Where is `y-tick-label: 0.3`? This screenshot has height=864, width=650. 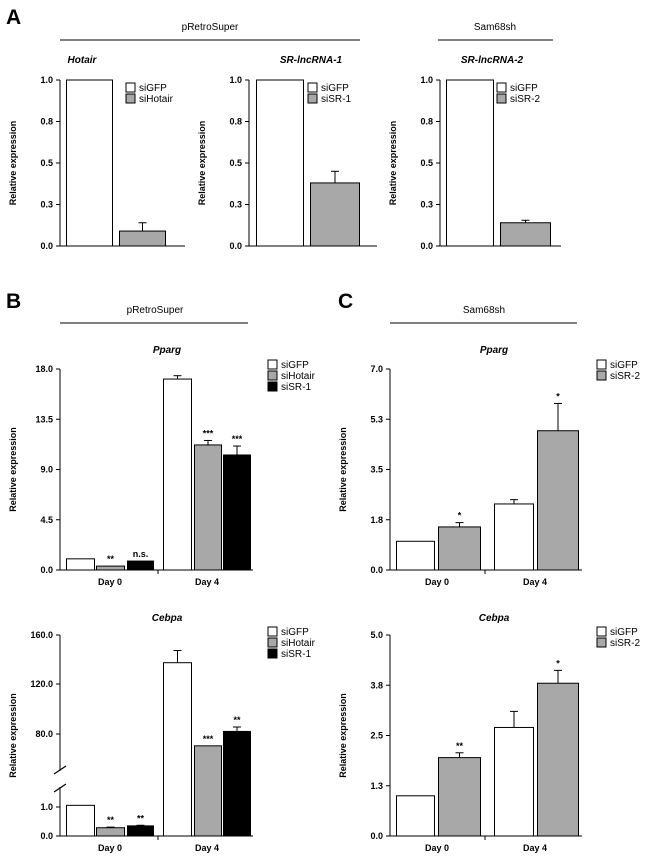 y-tick-label: 0.3 is located at coordinates (235, 205).